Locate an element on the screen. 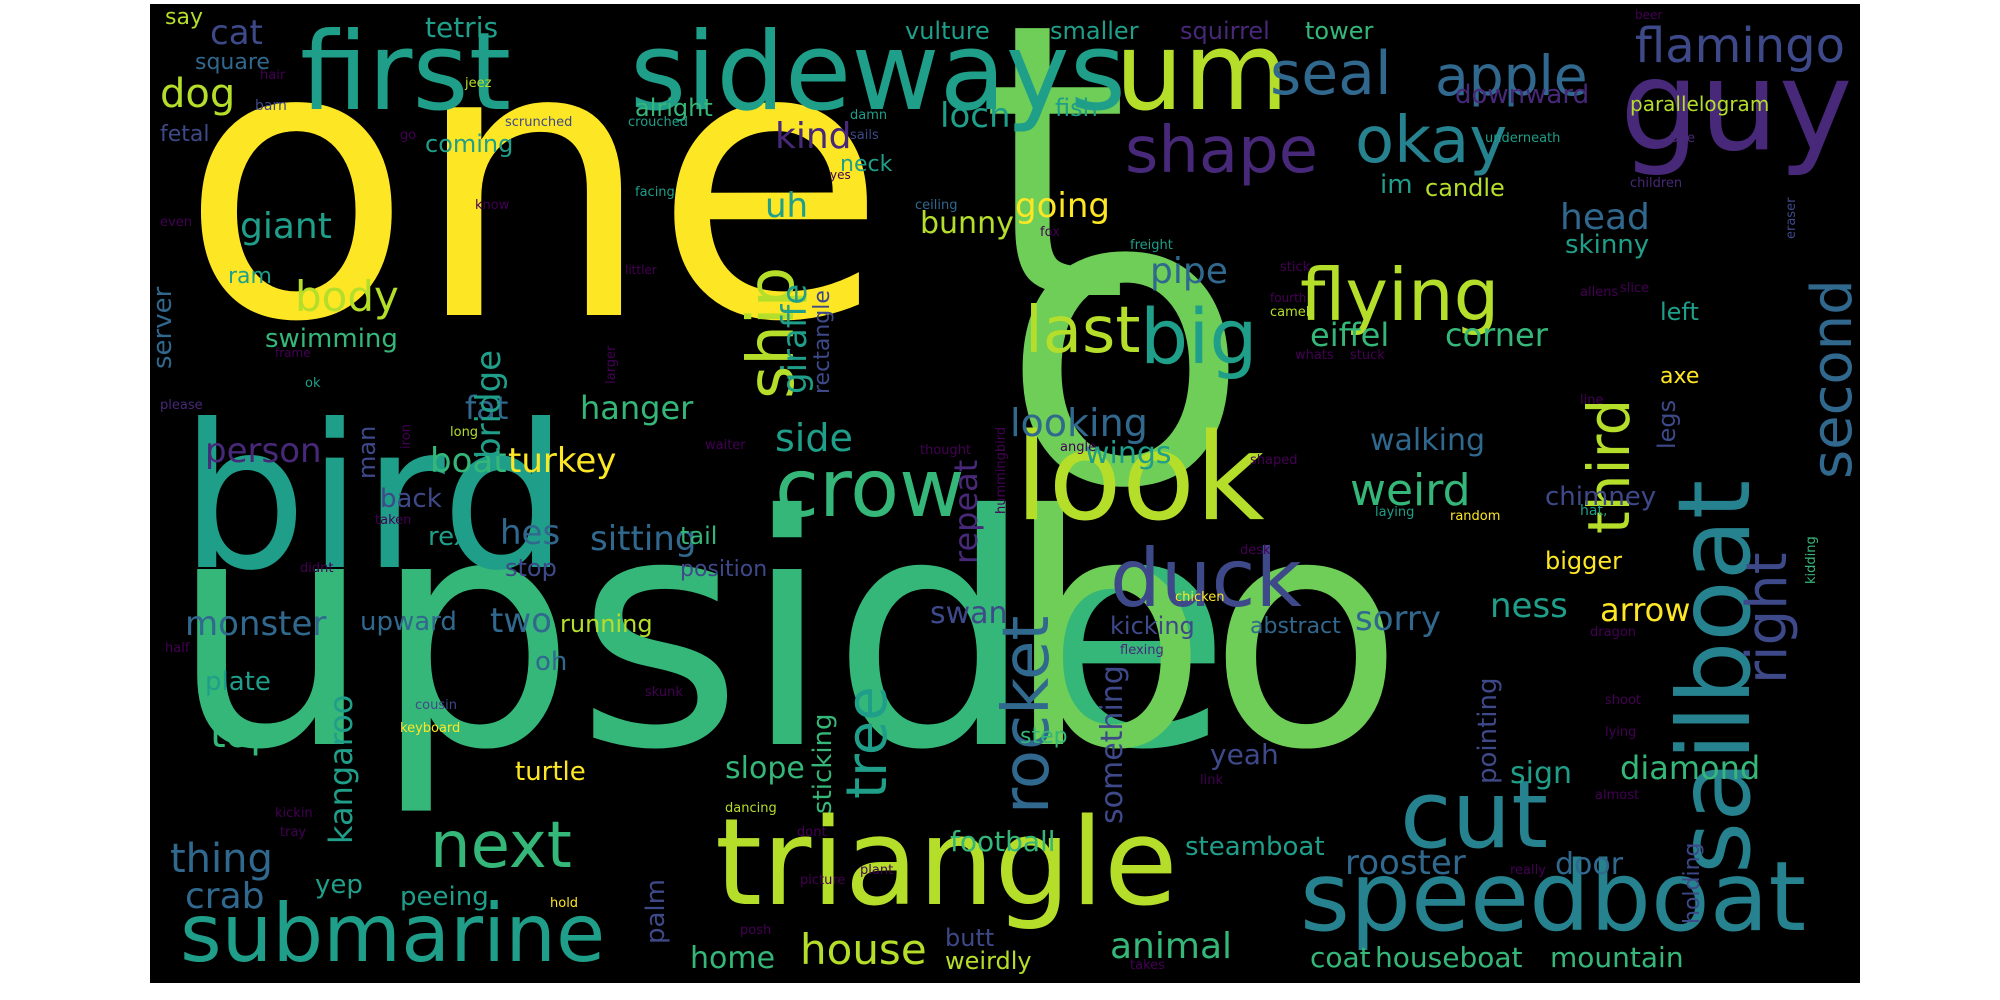 Image resolution: width=2000 pixels, height=1000 pixels. word-sideways: sideways is located at coordinates (878, 72).